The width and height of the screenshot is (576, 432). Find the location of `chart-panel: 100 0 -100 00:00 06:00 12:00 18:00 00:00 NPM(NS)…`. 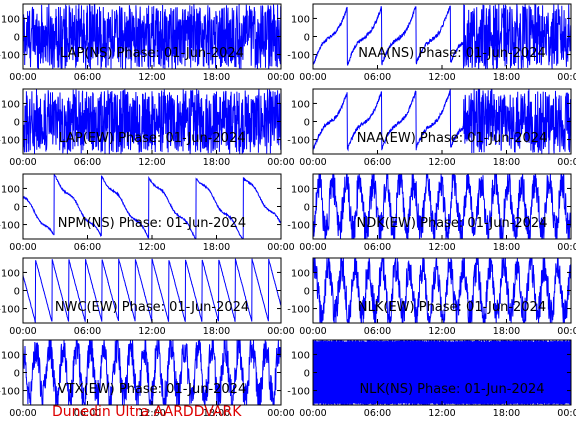

chart-panel: 100 0 -100 00:00 06:00 12:00 18:00 00:00 NPM(NS)… is located at coordinates (147, 213).